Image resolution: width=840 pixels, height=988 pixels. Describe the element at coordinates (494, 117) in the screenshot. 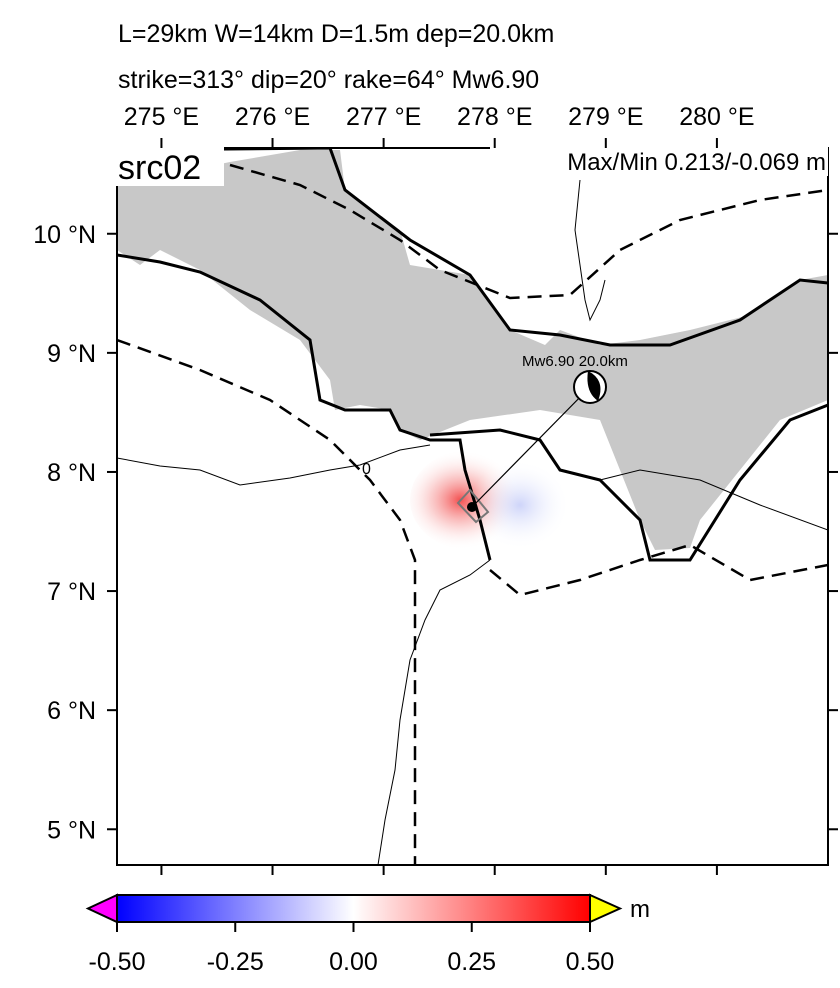

I see `x-tick-label: 278 °E` at that location.